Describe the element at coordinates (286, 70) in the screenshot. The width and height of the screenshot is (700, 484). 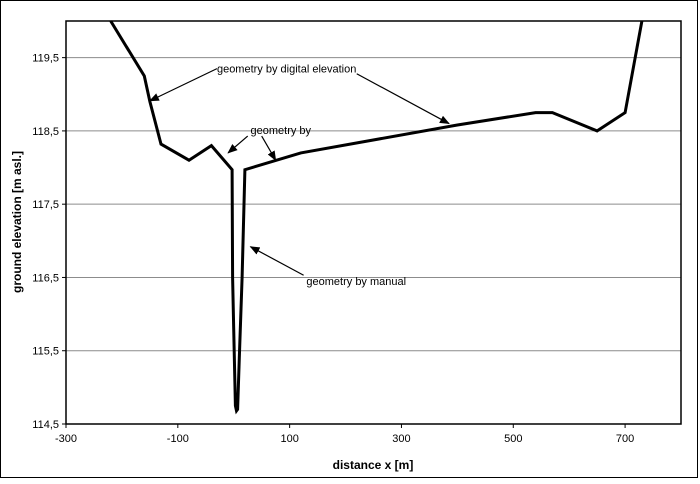
I see `annotation-label: geometry by digital elevation` at that location.